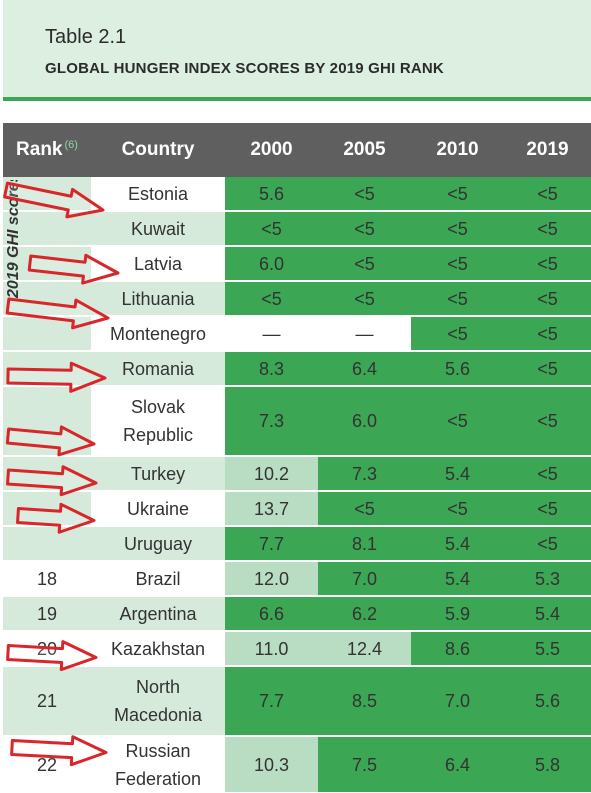  What do you see at coordinates (39, 149) in the screenshot?
I see `col-header-rank-label: Rank` at bounding box center [39, 149].